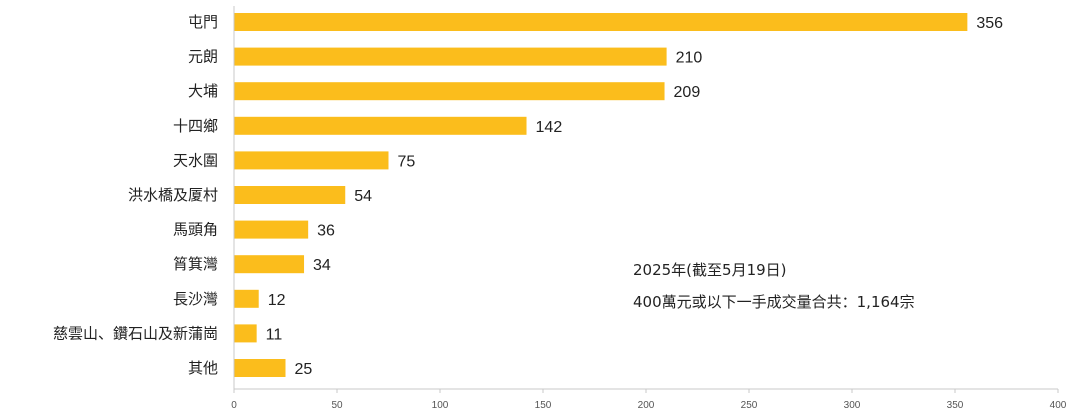 Image resolution: width=1080 pixels, height=419 pixels. What do you see at coordinates (304, 369) in the screenshot?
I see `value-label: 25` at bounding box center [304, 369].